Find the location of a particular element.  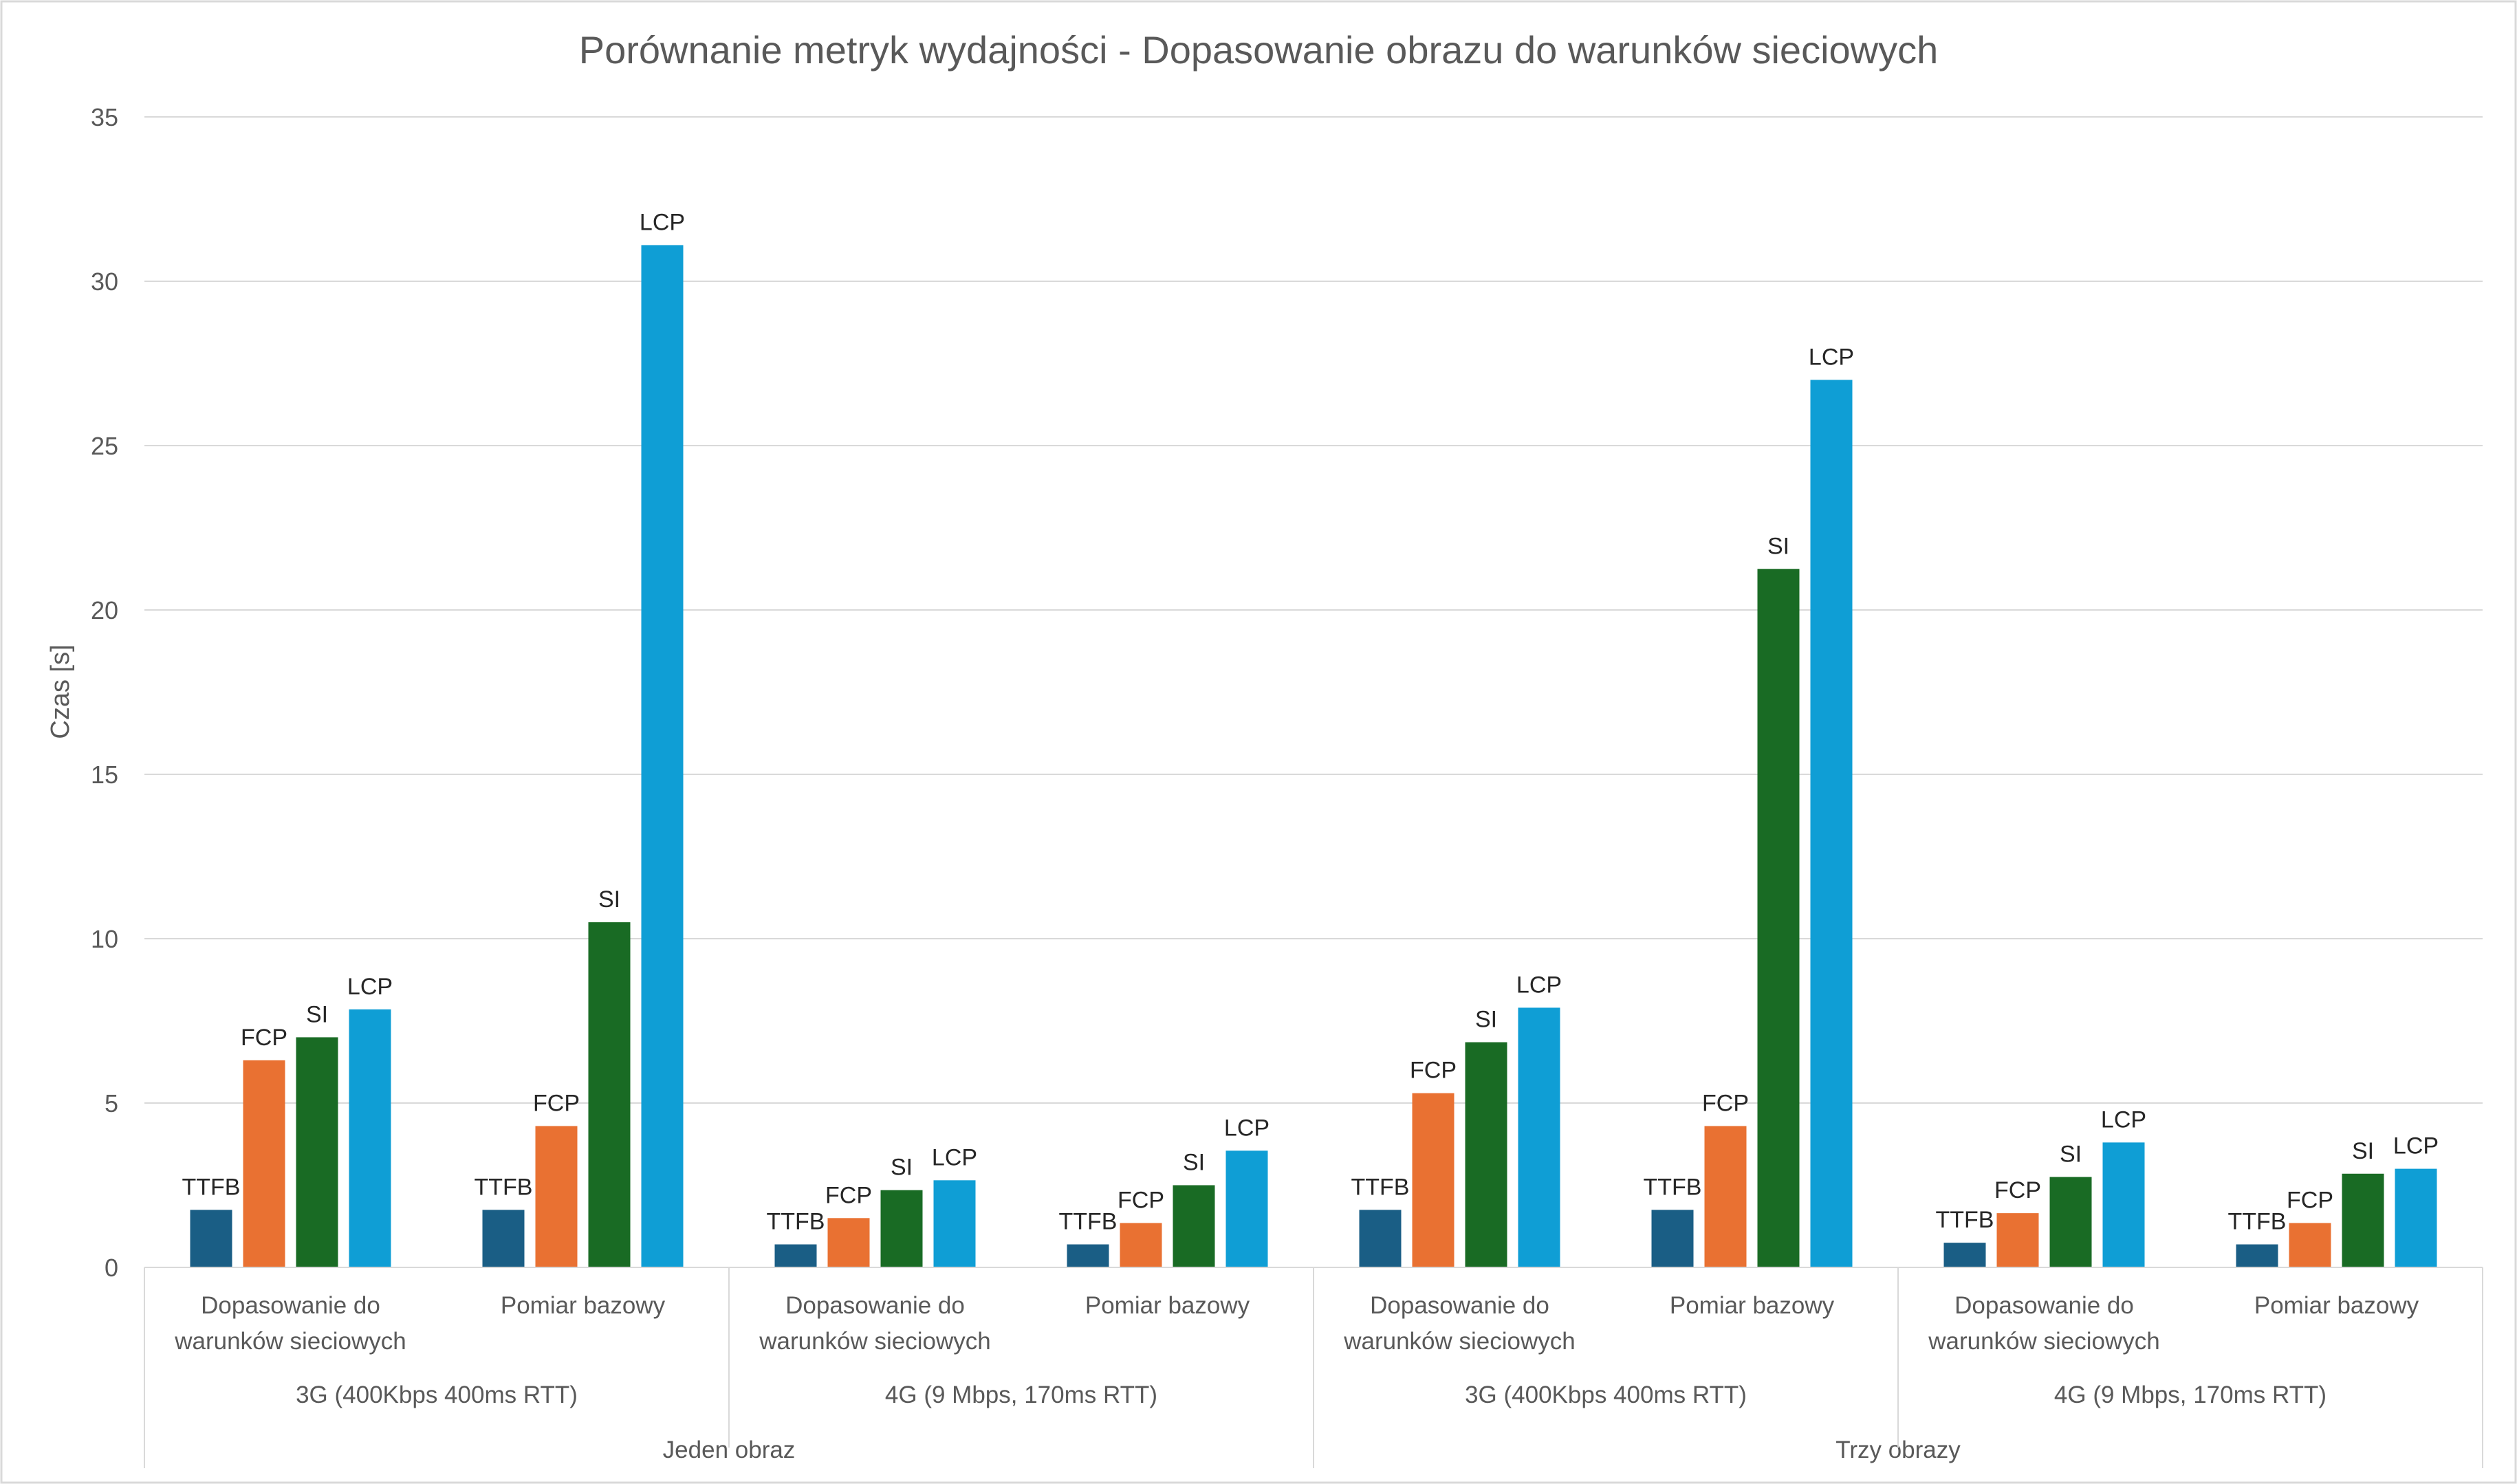

bar-g1-s1-c1-fcp is located at coordinates (2310, 1245).